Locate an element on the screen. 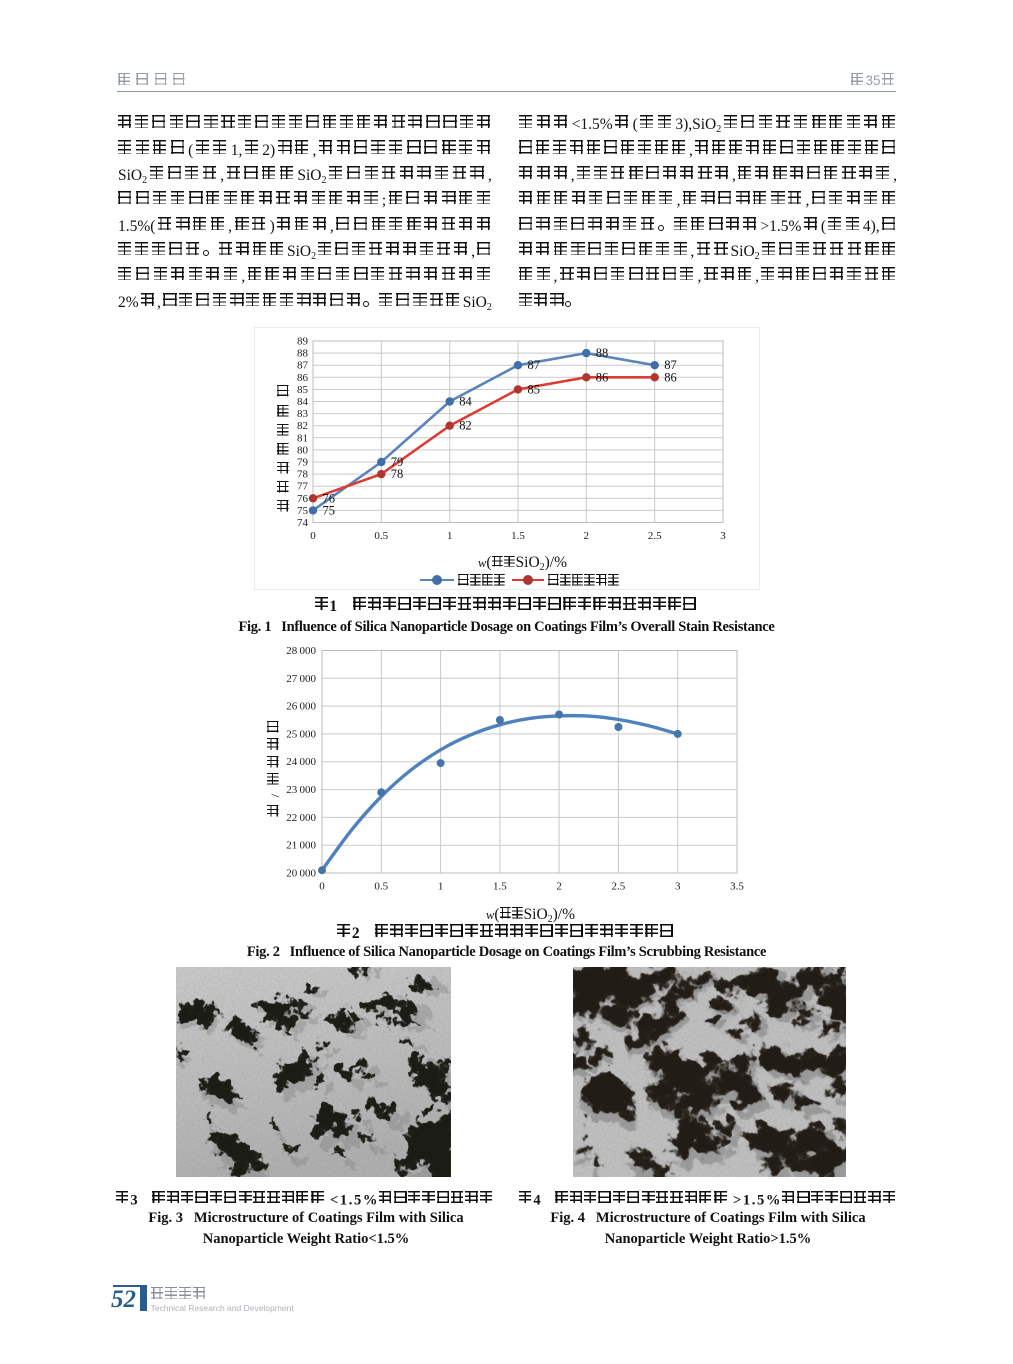 The width and height of the screenshot is (1013, 1364). svg-text: 28 000 is located at coordinates (301, 651).